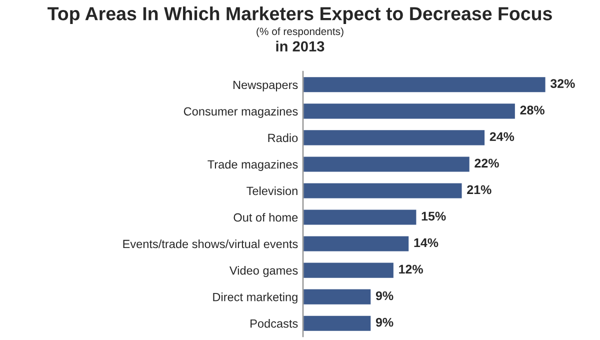 The height and width of the screenshot is (340, 600). Describe the element at coordinates (253, 165) in the screenshot. I see `y-tick-label: Trade magazines` at that location.